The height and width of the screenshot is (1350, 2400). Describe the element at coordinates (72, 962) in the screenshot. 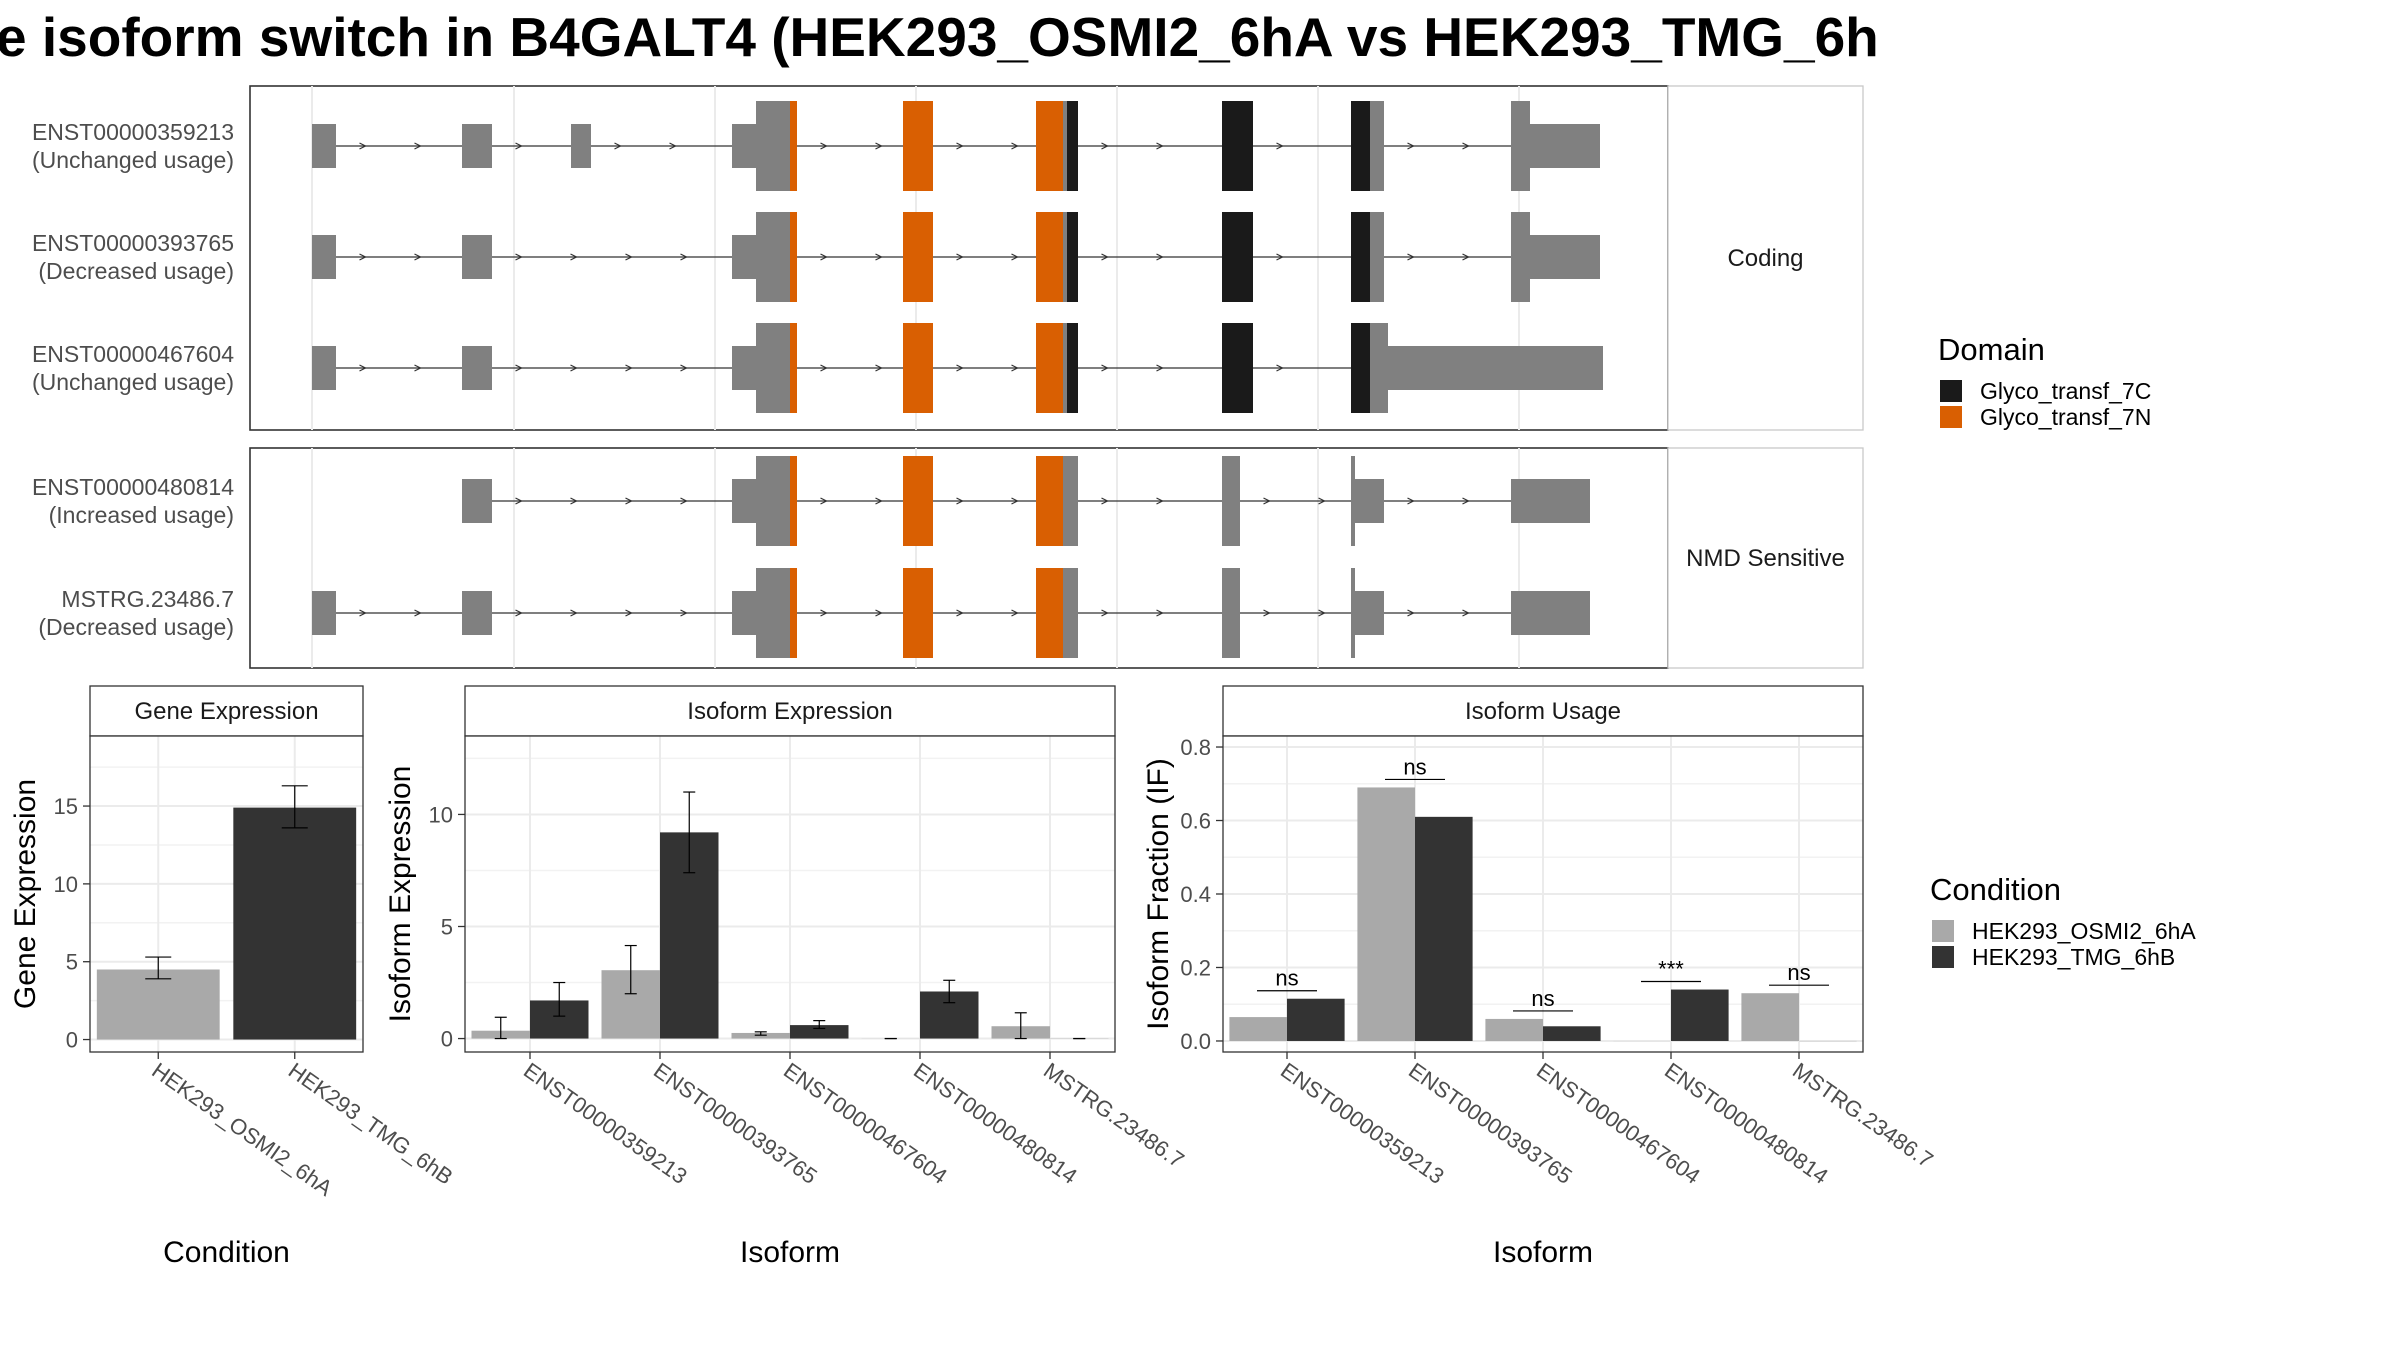

I see `y-tick-label: 5` at that location.